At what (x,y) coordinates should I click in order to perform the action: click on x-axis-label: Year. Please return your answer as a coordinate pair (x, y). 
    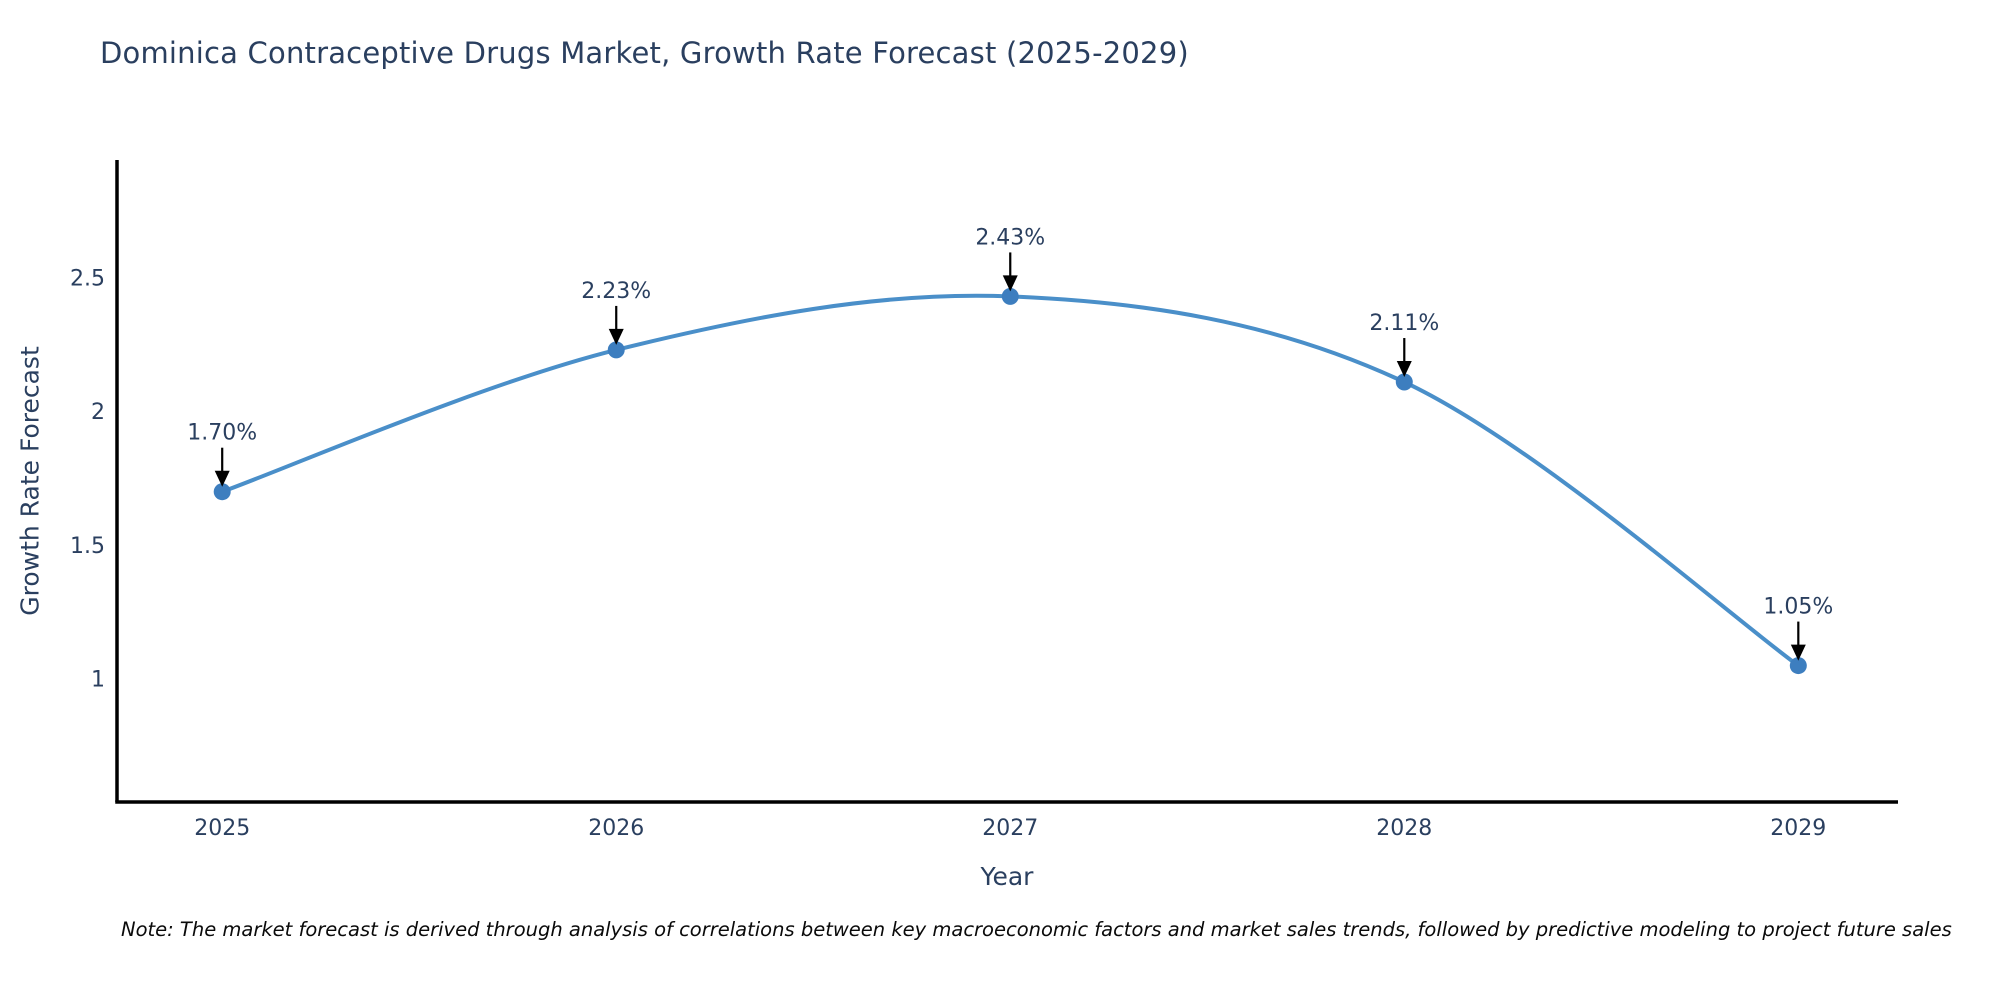
    Looking at the image, I should click on (1007, 876).